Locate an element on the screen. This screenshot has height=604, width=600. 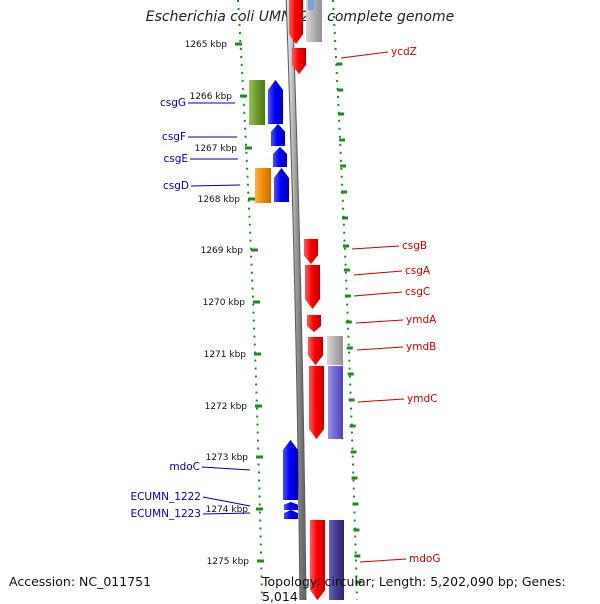
scale-label: 1275 kbp is located at coordinates (228, 562).